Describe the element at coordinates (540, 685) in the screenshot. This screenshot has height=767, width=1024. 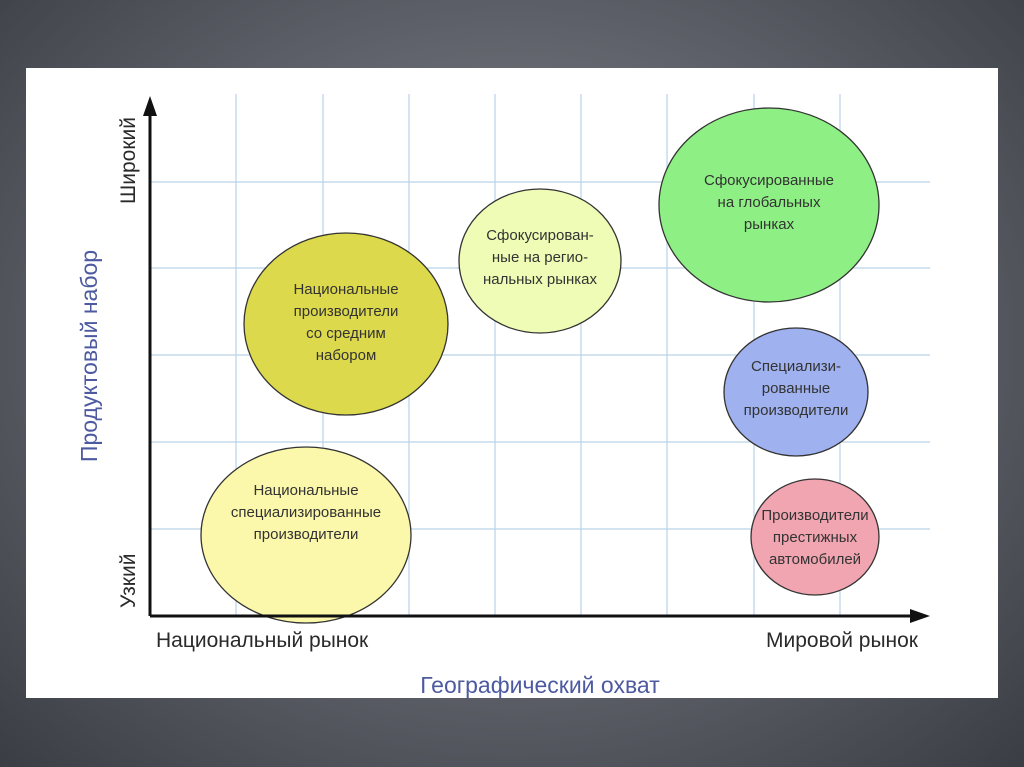
I see `x-axis-title: Географический охват` at that location.